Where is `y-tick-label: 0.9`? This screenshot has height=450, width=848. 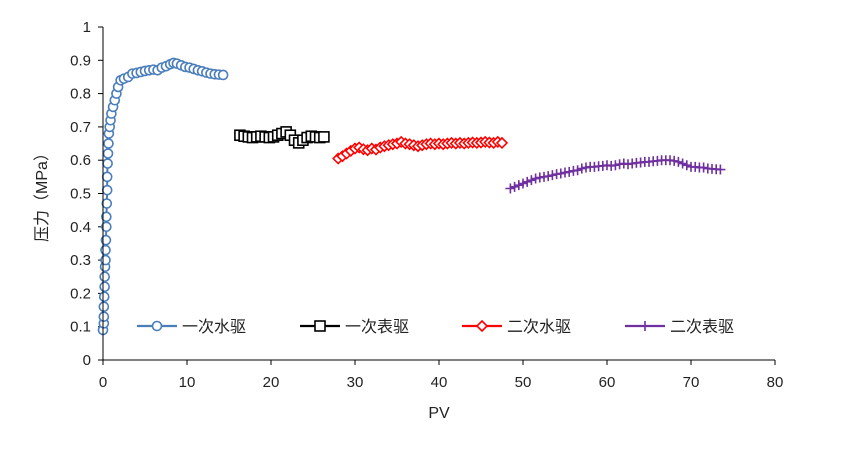
y-tick-label: 0.9 is located at coordinates (80, 60).